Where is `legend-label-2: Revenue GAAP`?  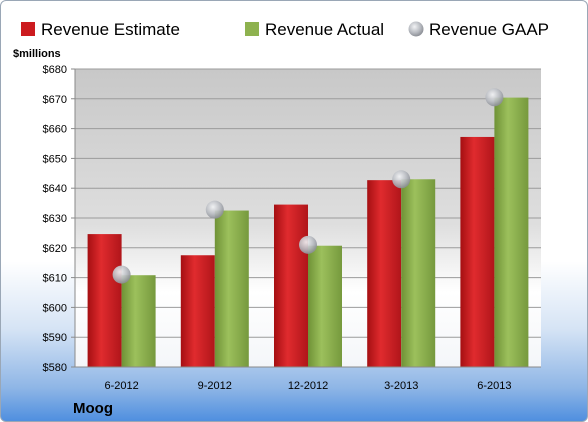
legend-label-2: Revenue GAAP is located at coordinates (489, 29).